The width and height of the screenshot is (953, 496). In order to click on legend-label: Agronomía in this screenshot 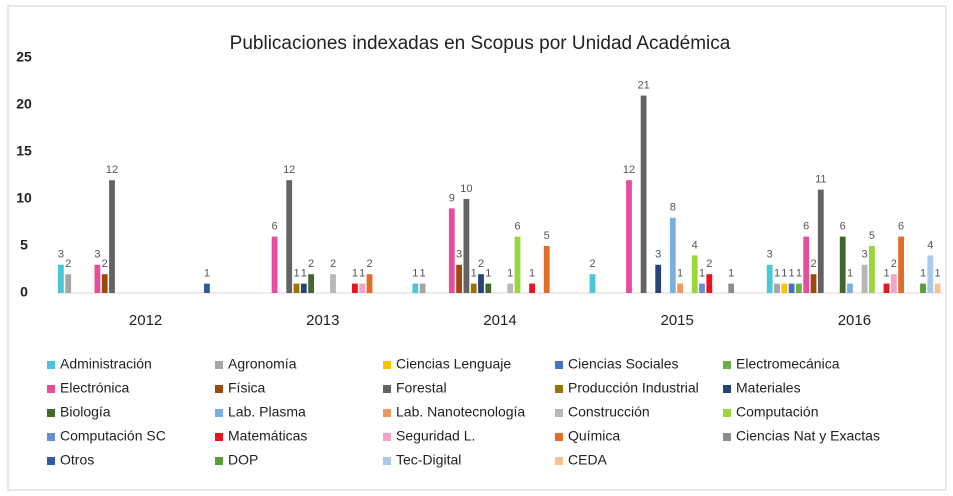, I will do `click(262, 364)`.